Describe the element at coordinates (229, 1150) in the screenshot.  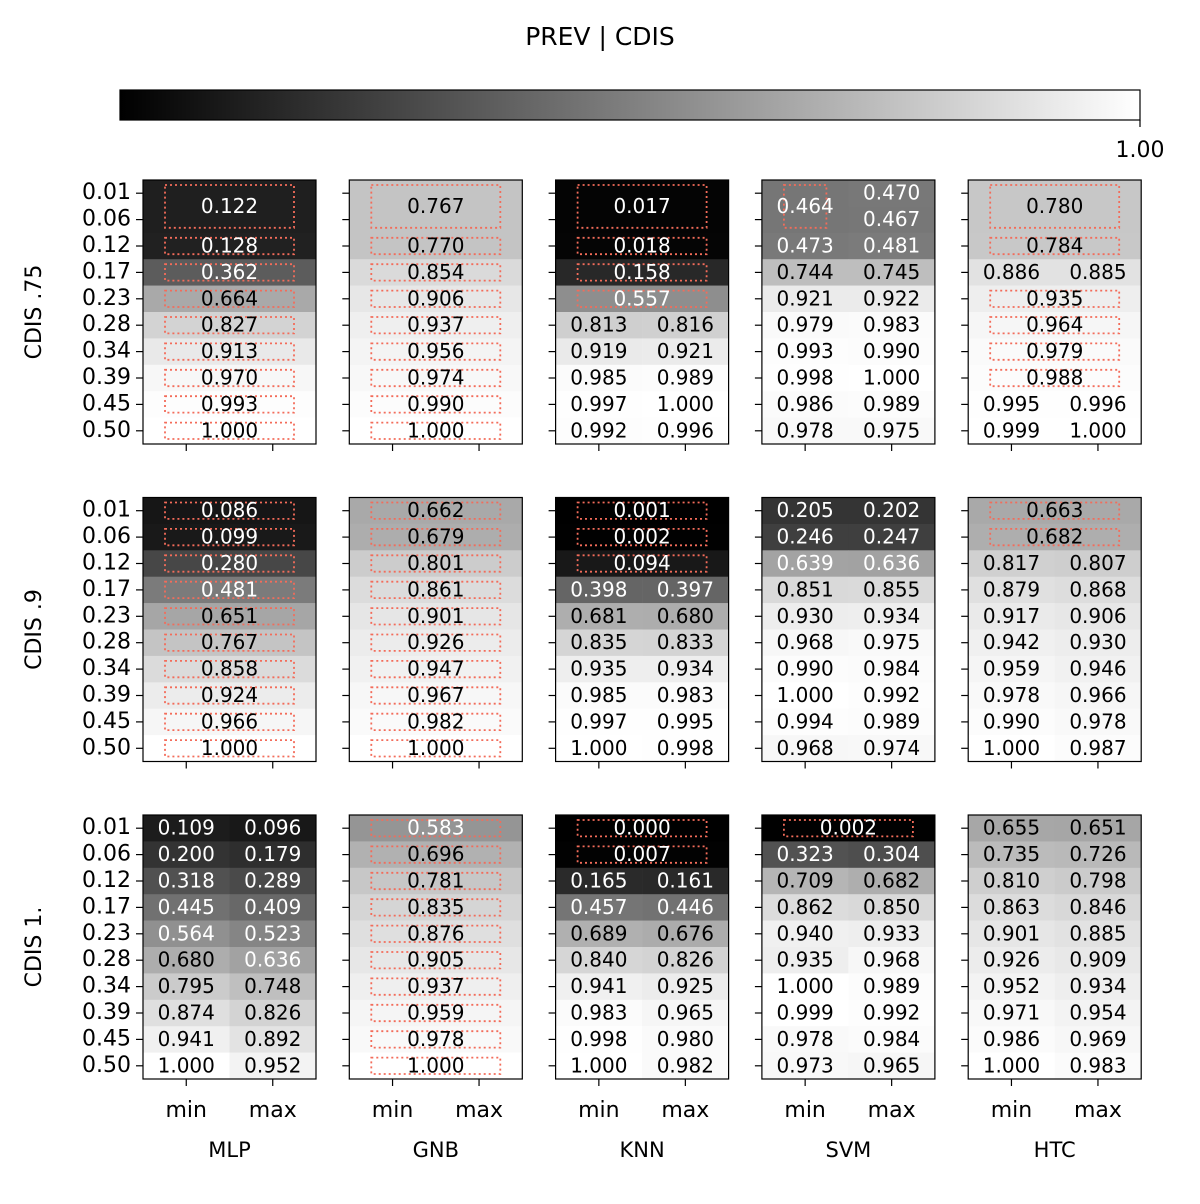
I see `model-label: MLP` at that location.